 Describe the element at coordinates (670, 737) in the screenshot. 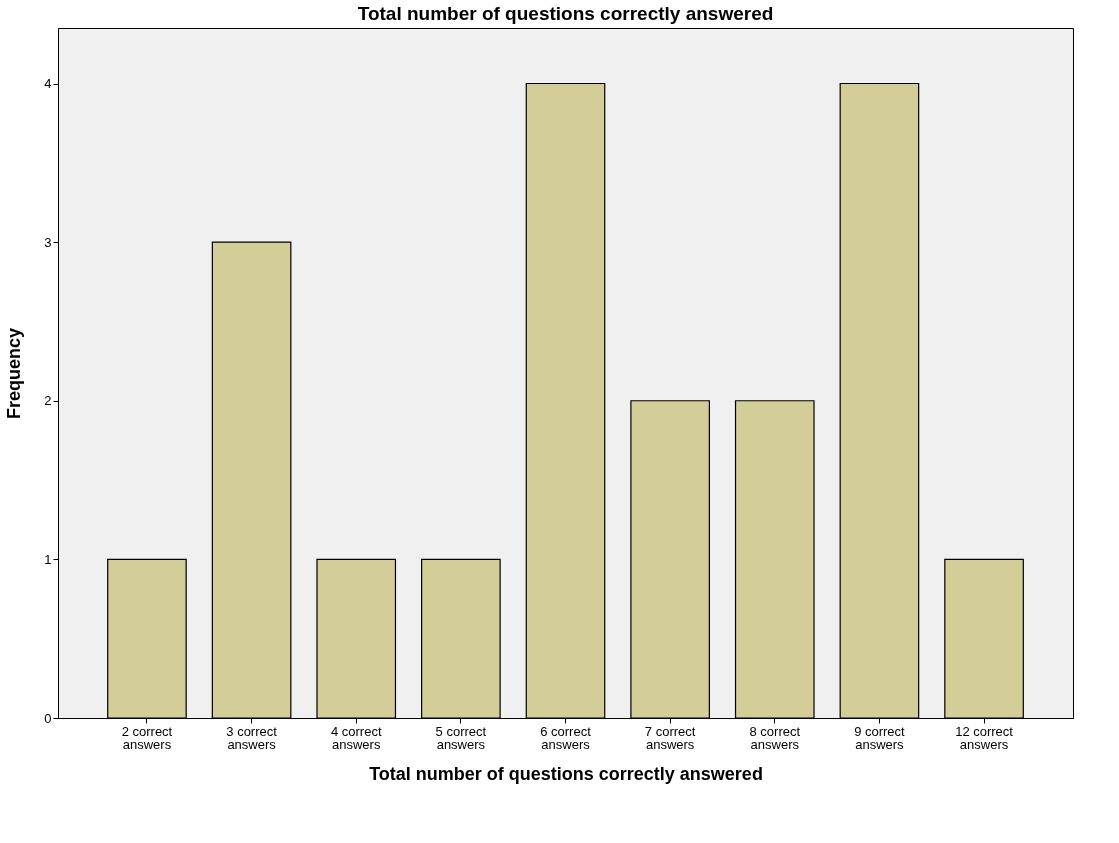

I see `x-tick-label: 7 correct answers` at that location.